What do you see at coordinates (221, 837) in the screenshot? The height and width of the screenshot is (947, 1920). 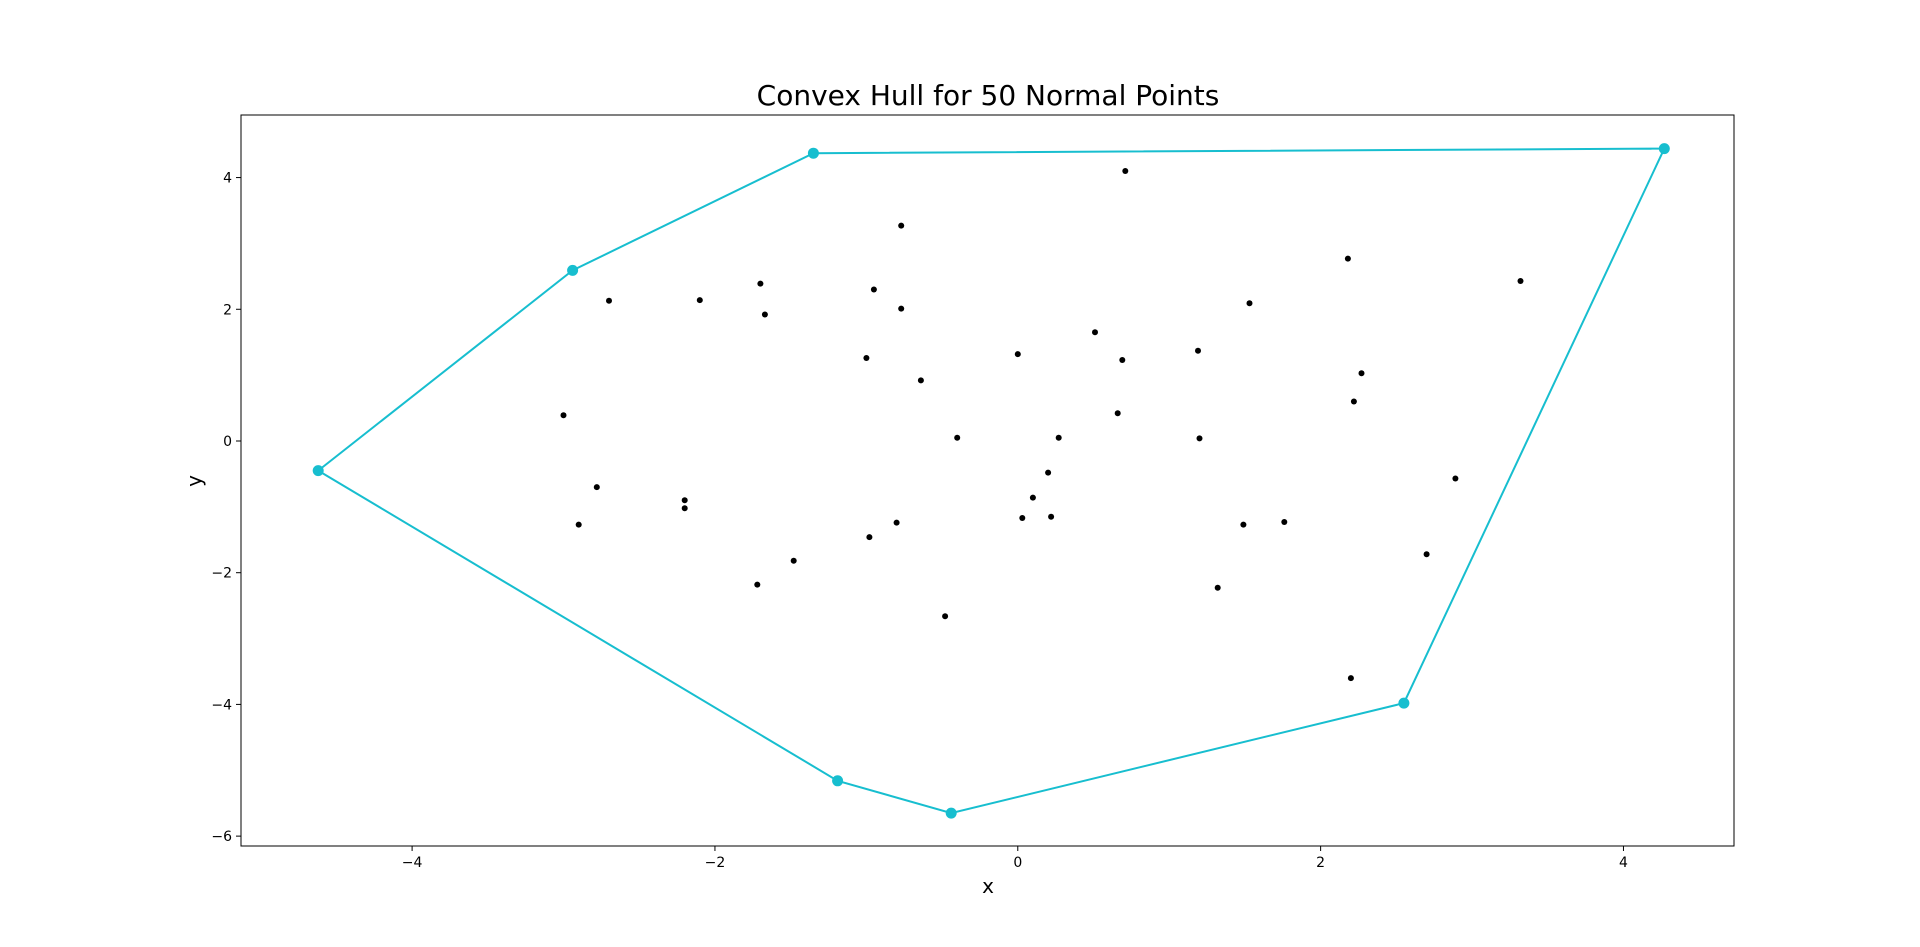 I see `y-tick-label: −6` at bounding box center [221, 837].